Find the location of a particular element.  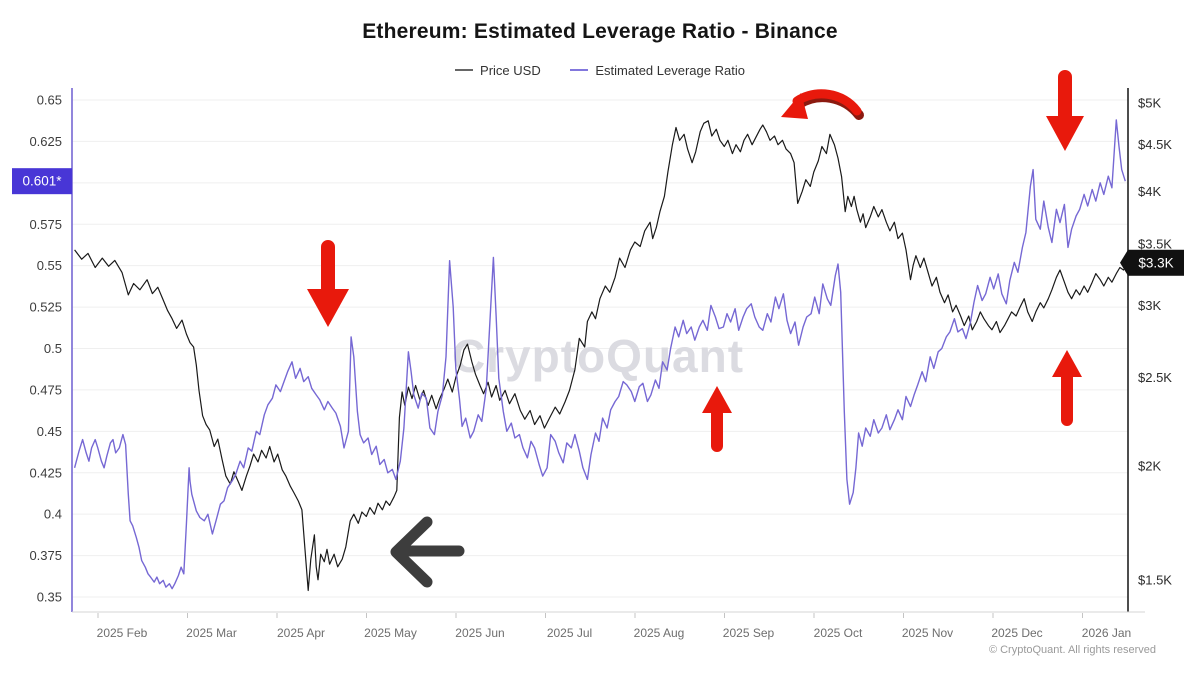

left-axis-tick-label: 0.425 is located at coordinates (45, 472).